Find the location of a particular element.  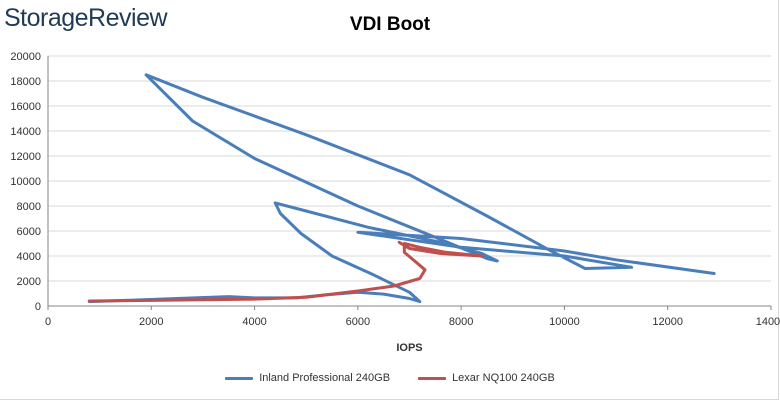

y-tick-label: 14000 is located at coordinates (25, 132).